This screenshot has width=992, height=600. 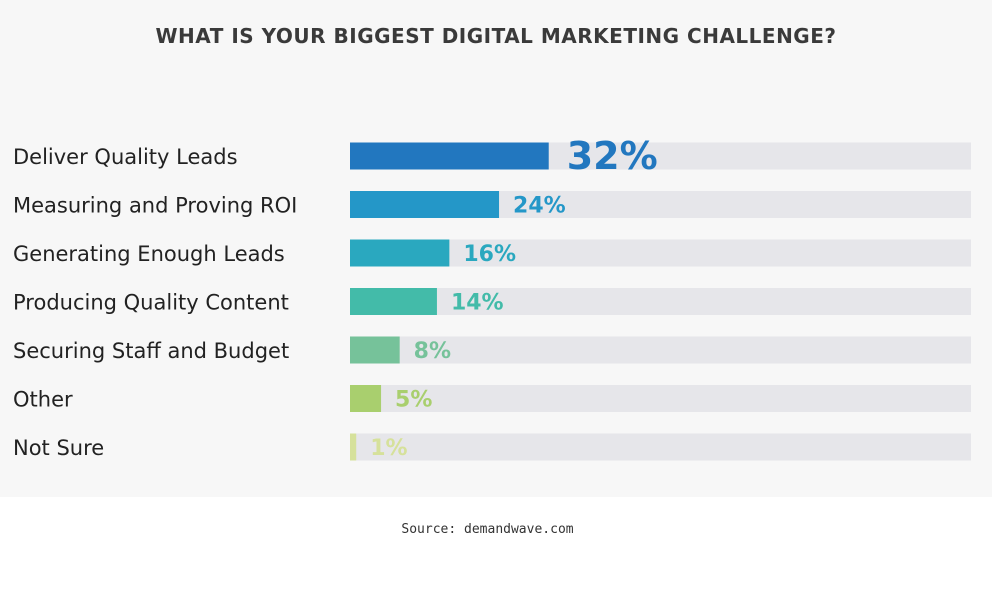 I want to click on bar-track-other, so click(x=660, y=398).